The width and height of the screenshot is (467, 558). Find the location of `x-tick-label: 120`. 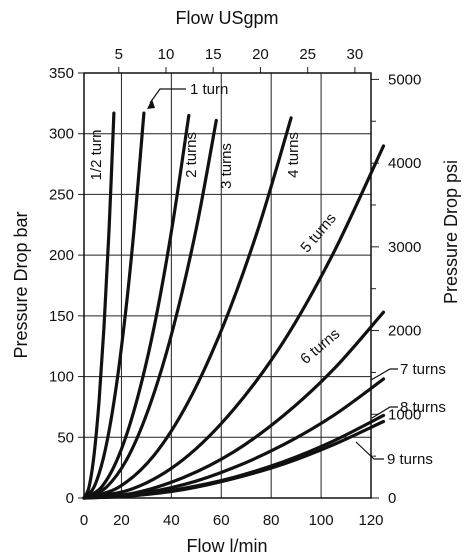

x-tick-label: 120 is located at coordinates (370, 520).